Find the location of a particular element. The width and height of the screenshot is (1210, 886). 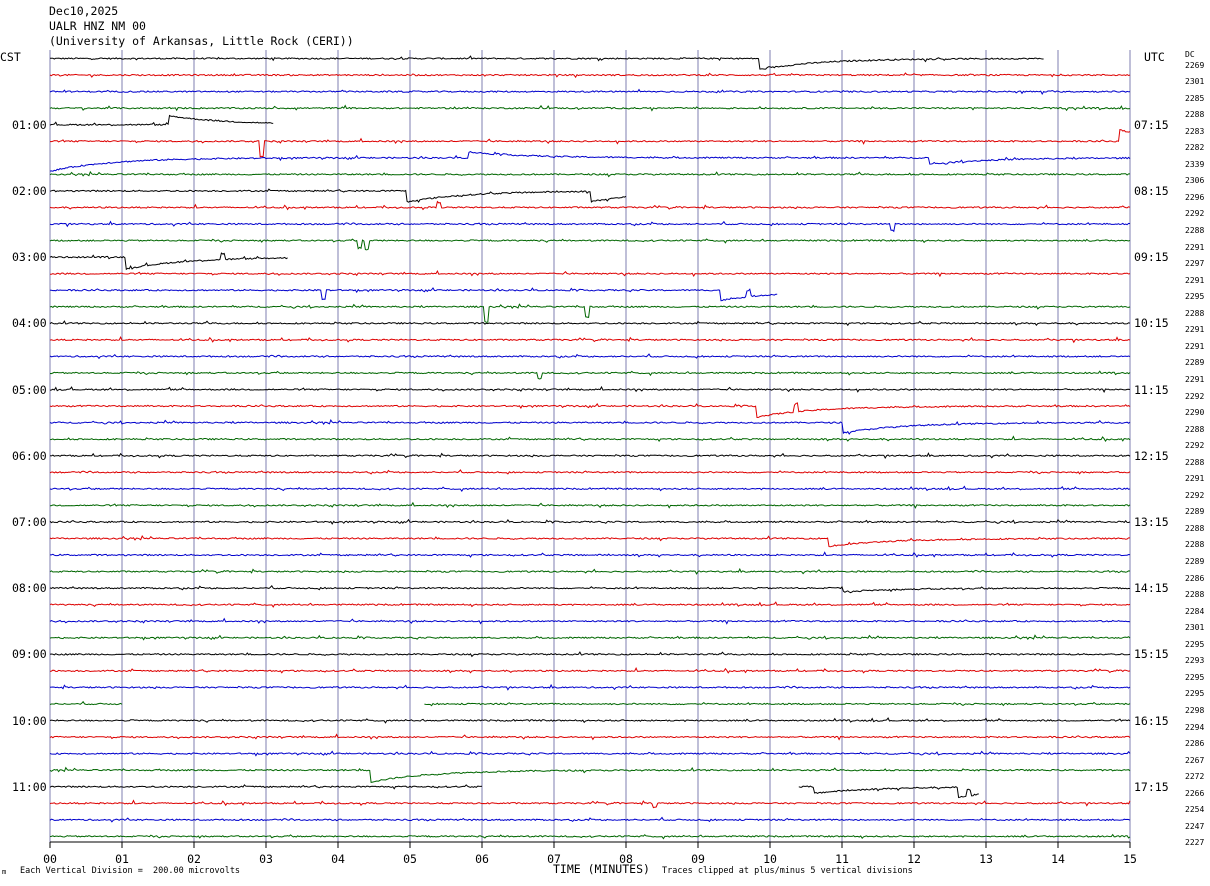

cst-time-label: 08:00 is located at coordinates (29, 588).